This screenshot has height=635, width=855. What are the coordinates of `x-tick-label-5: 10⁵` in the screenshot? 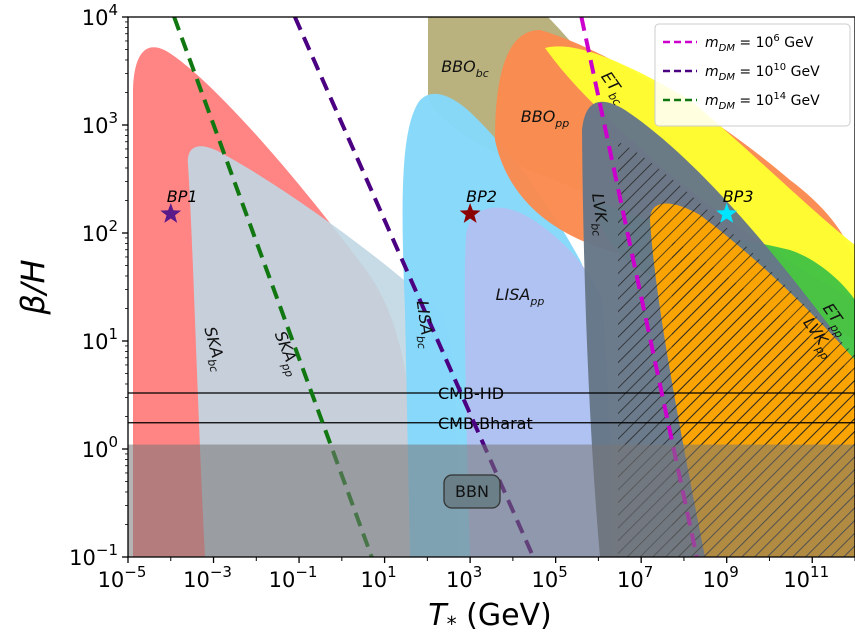 It's located at (550, 577).